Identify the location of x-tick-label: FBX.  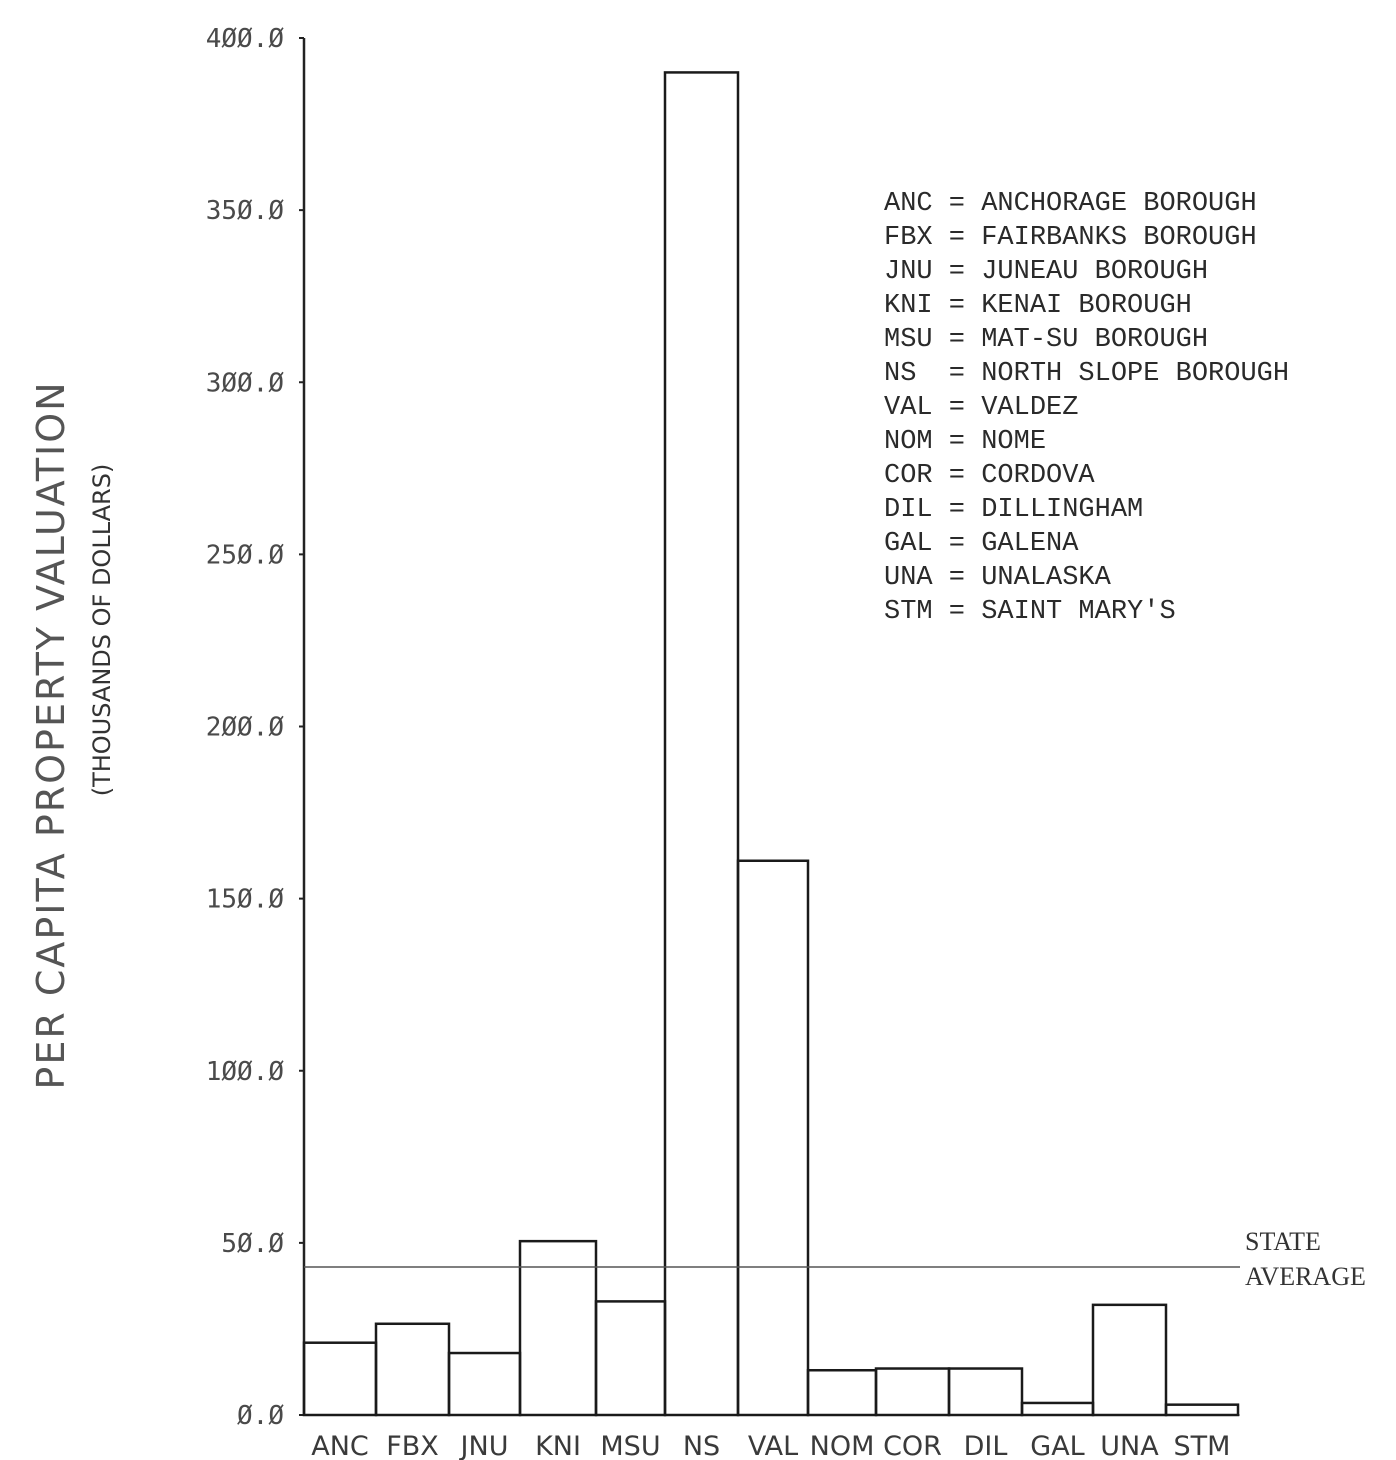
(412, 1445).